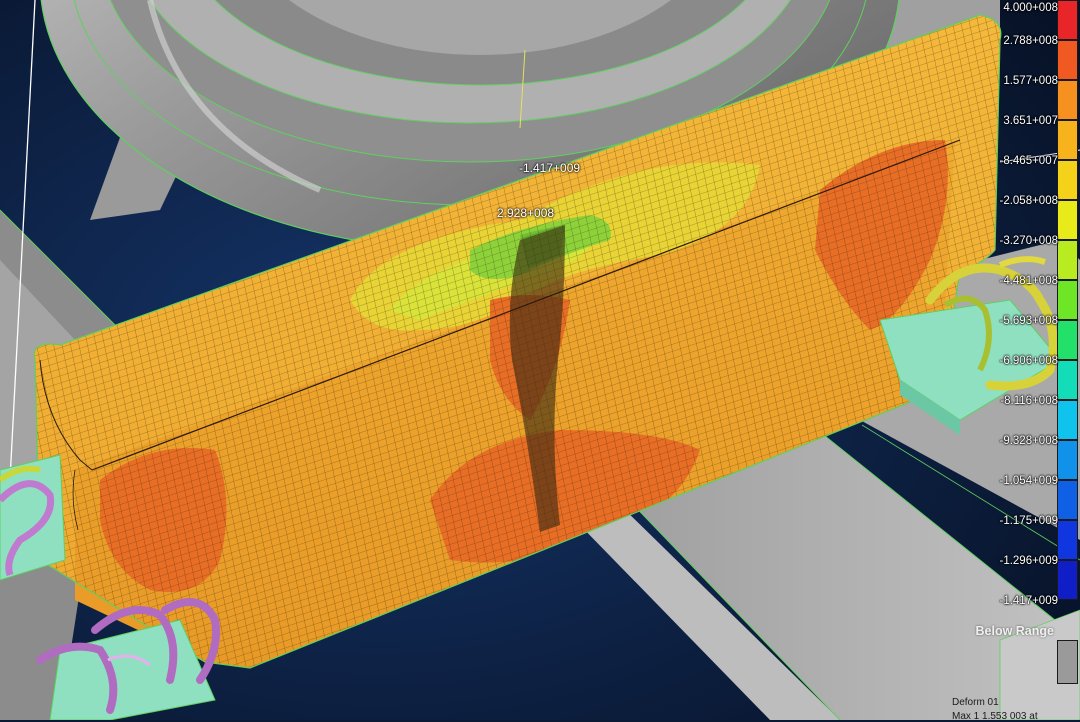 The height and width of the screenshot is (722, 1080). Describe the element at coordinates (1028, 441) in the screenshot. I see `legend-tick-label: -9.328+008` at that location.